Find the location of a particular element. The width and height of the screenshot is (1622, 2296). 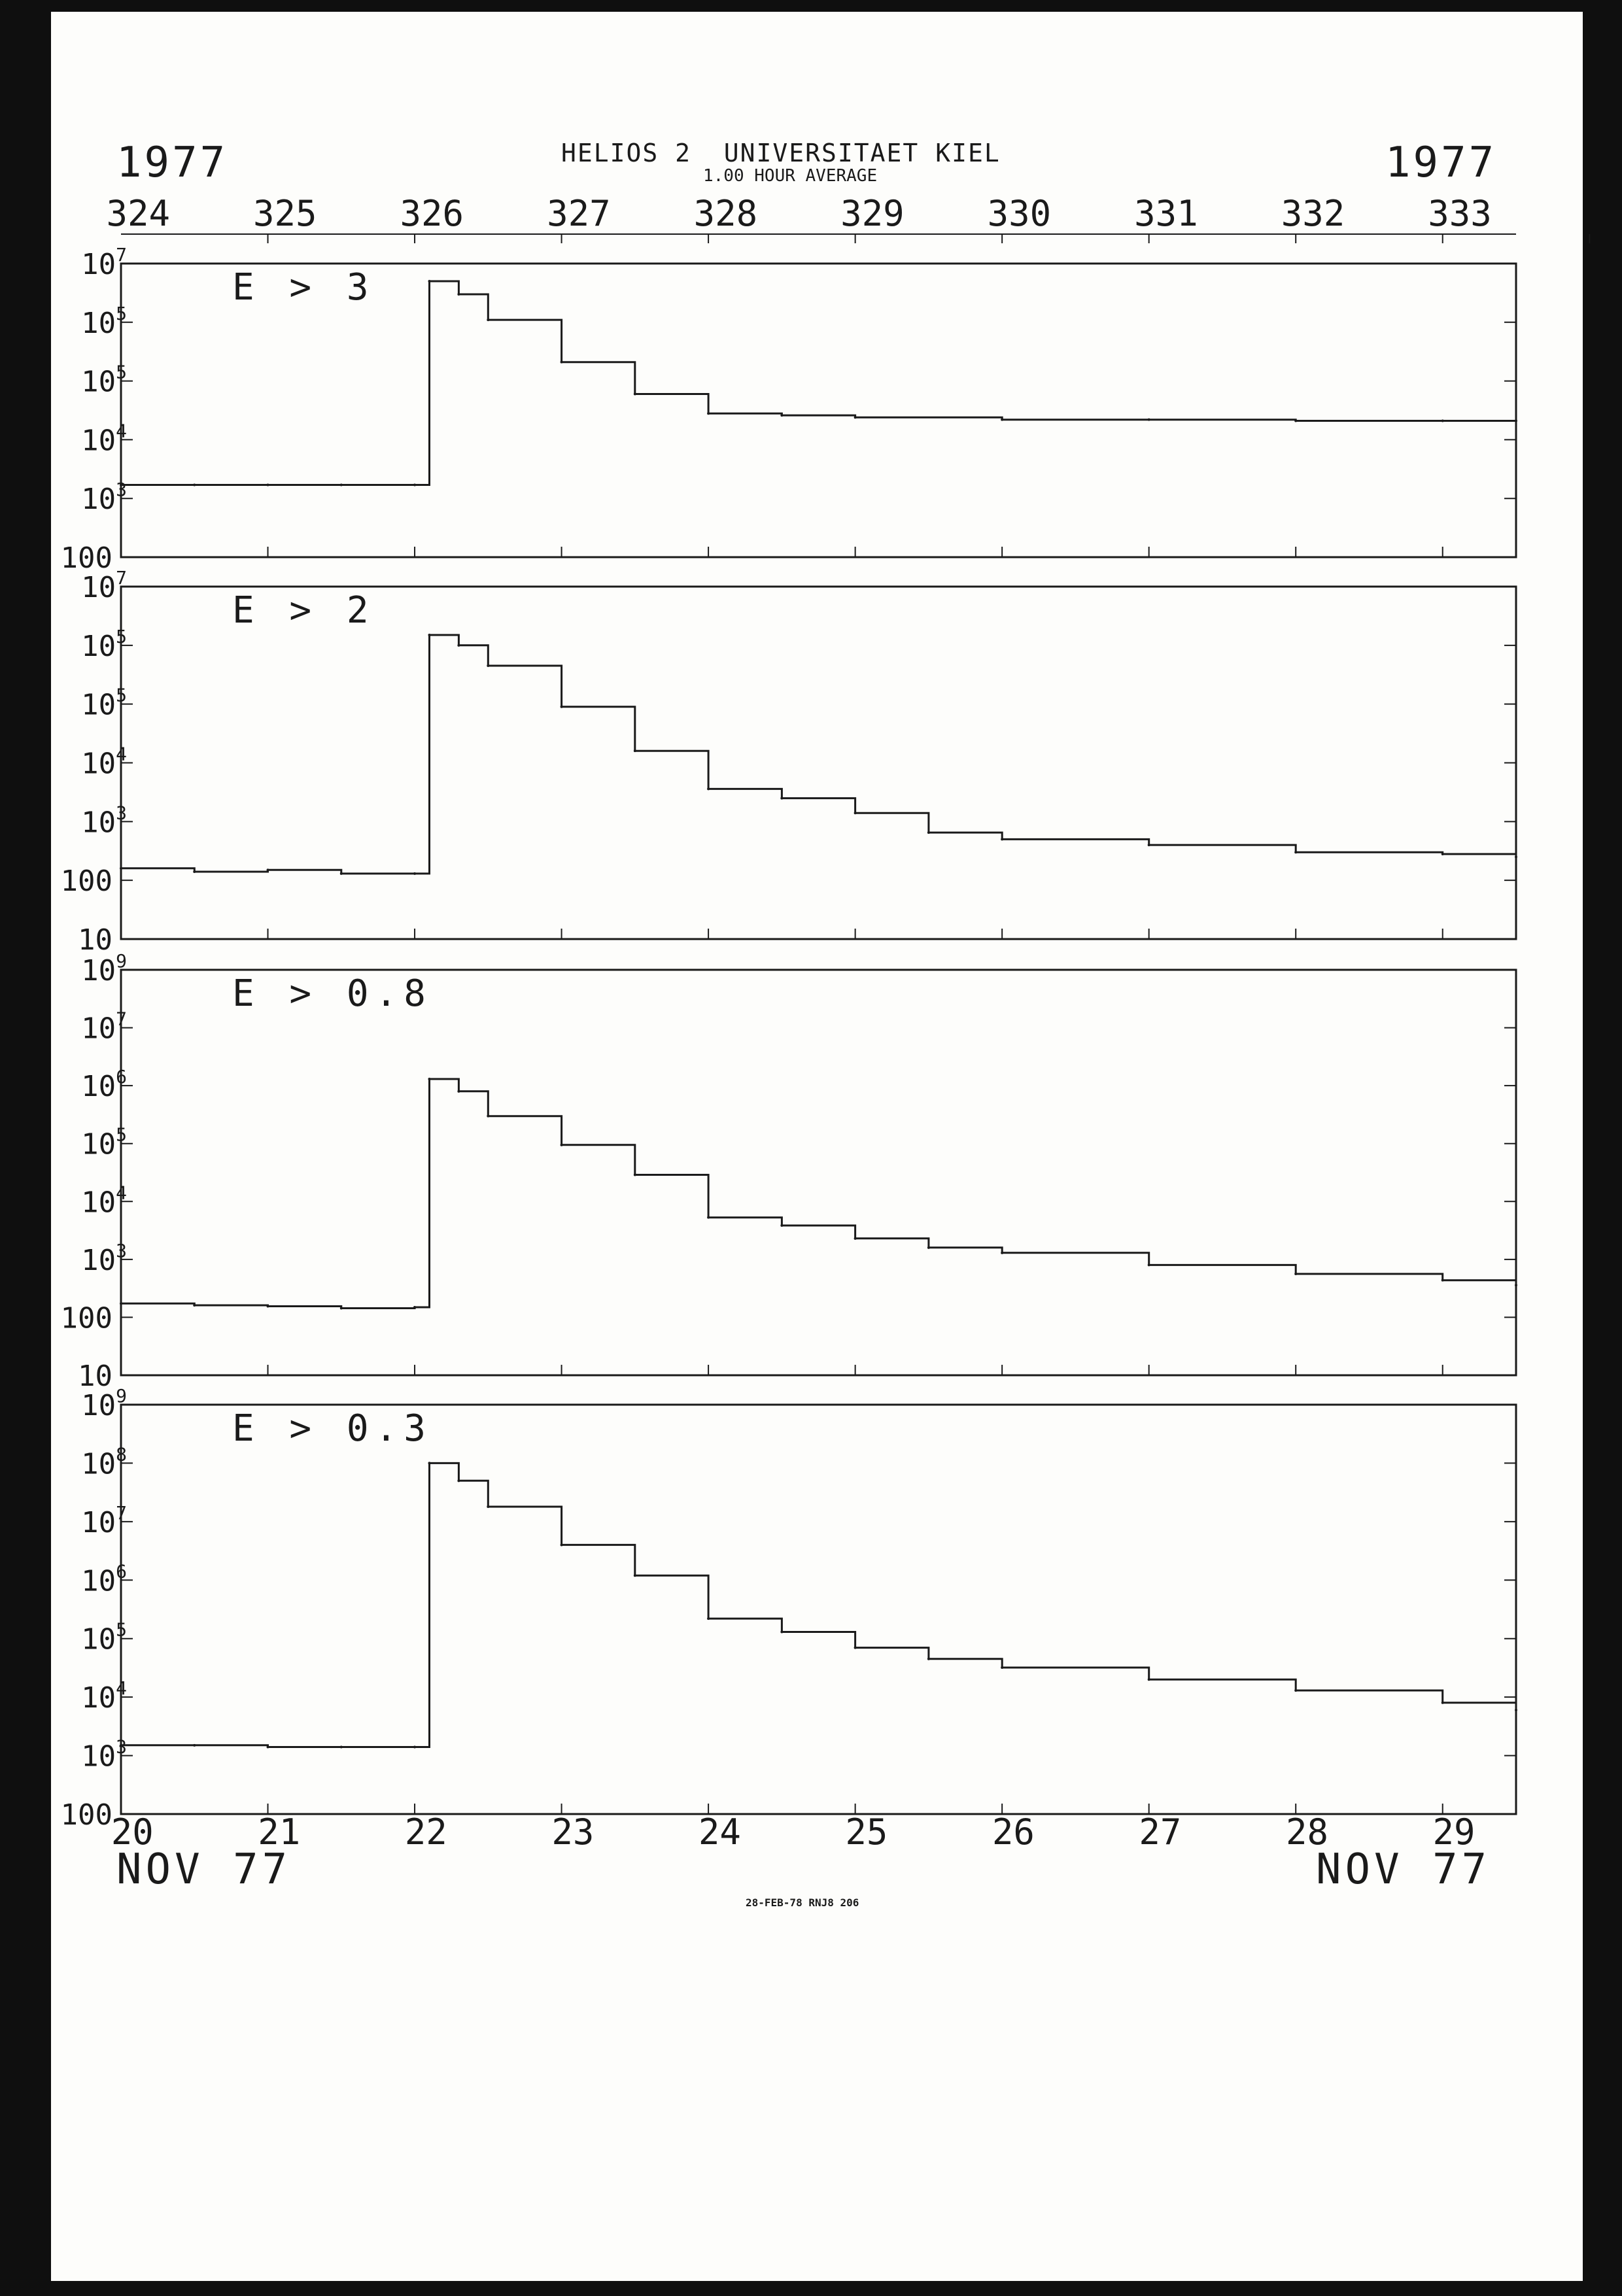

panel-title: E > 0.8 is located at coordinates (332, 993).